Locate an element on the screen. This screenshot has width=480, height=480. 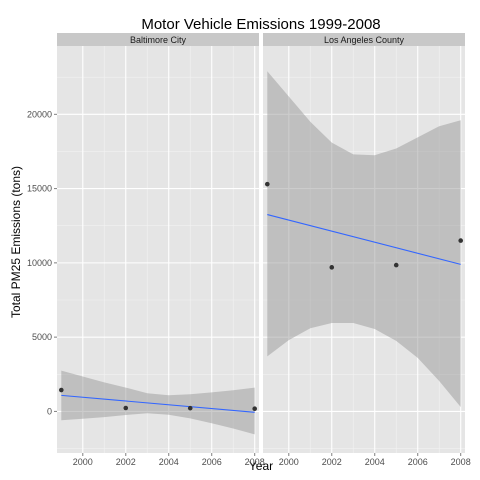
y-tick-label: 10000 is located at coordinates (39, 263).